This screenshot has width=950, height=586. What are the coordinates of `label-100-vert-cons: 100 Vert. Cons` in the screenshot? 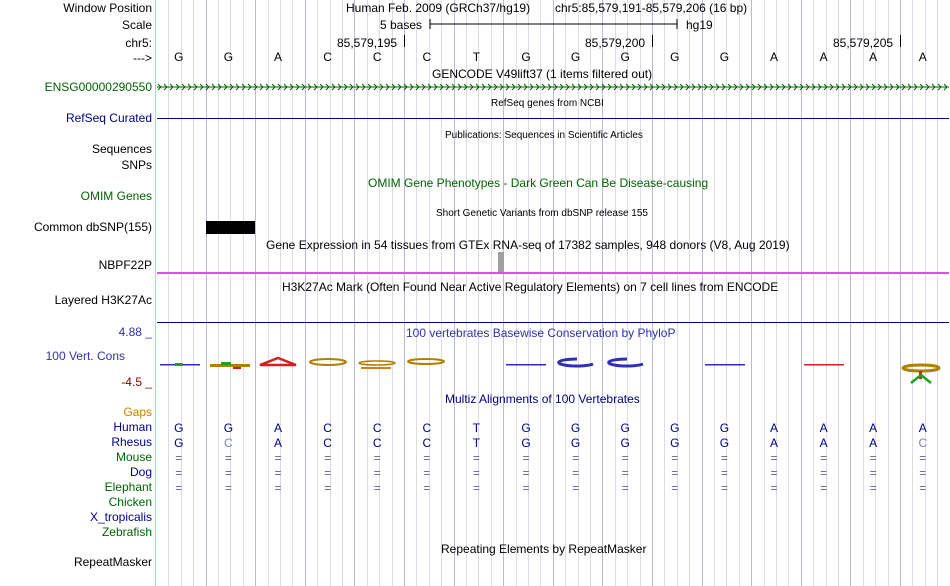 It's located at (85, 356).